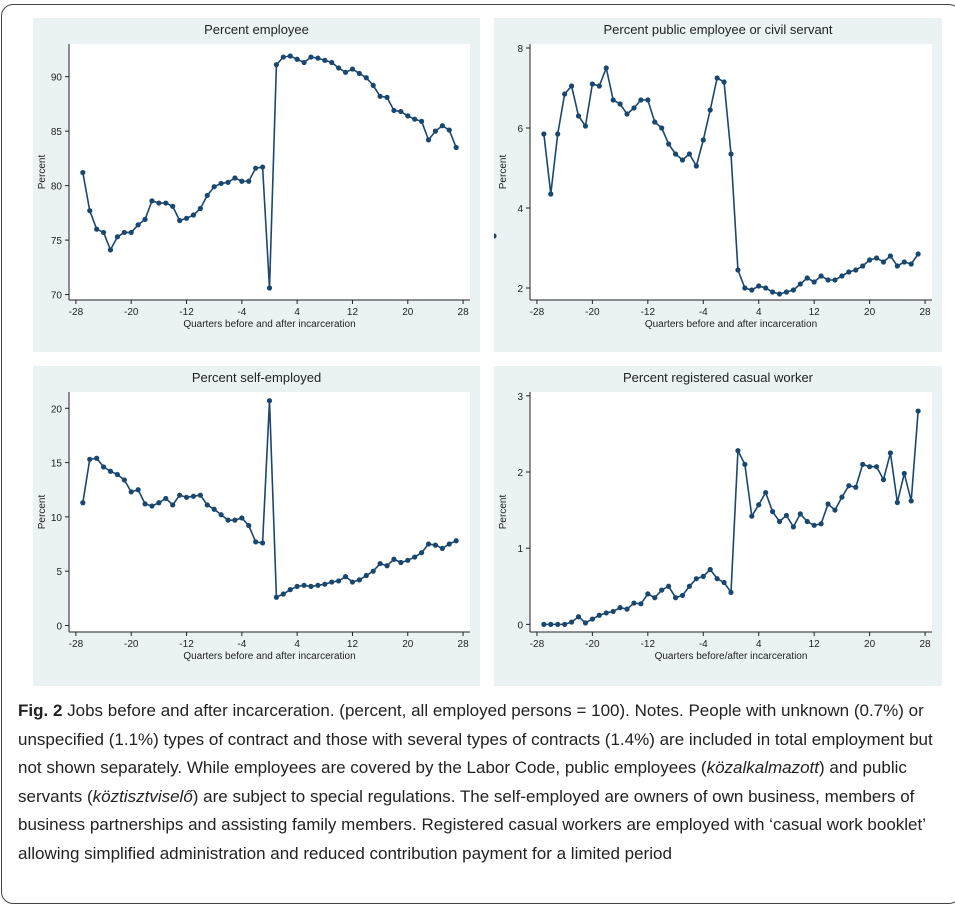  What do you see at coordinates (520, 397) in the screenshot?
I see `y-tick-label: 3` at bounding box center [520, 397].